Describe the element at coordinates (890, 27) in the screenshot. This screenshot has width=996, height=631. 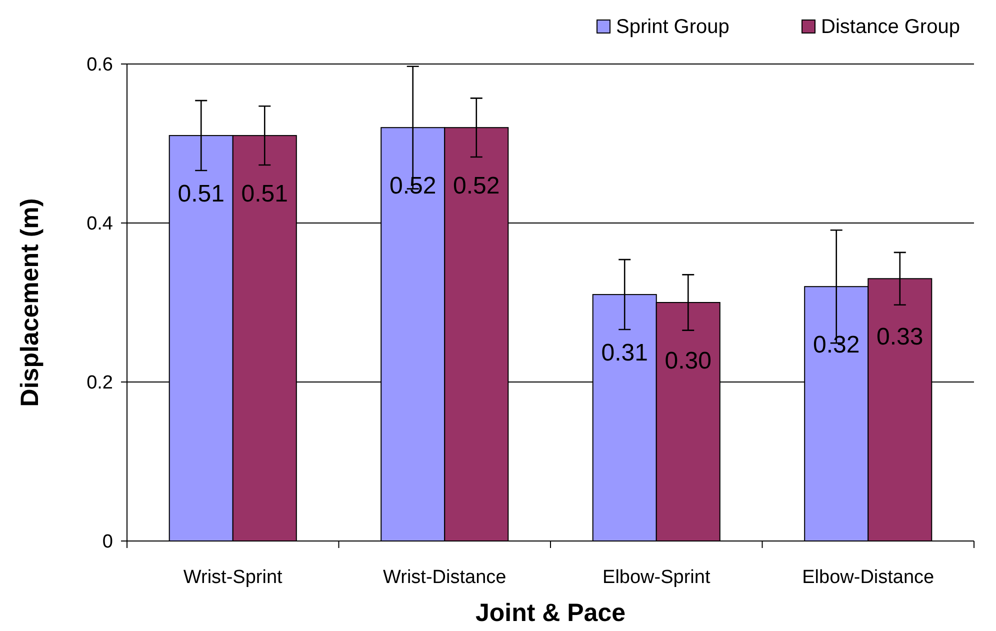
I see `legend-label: Distance Group` at that location.